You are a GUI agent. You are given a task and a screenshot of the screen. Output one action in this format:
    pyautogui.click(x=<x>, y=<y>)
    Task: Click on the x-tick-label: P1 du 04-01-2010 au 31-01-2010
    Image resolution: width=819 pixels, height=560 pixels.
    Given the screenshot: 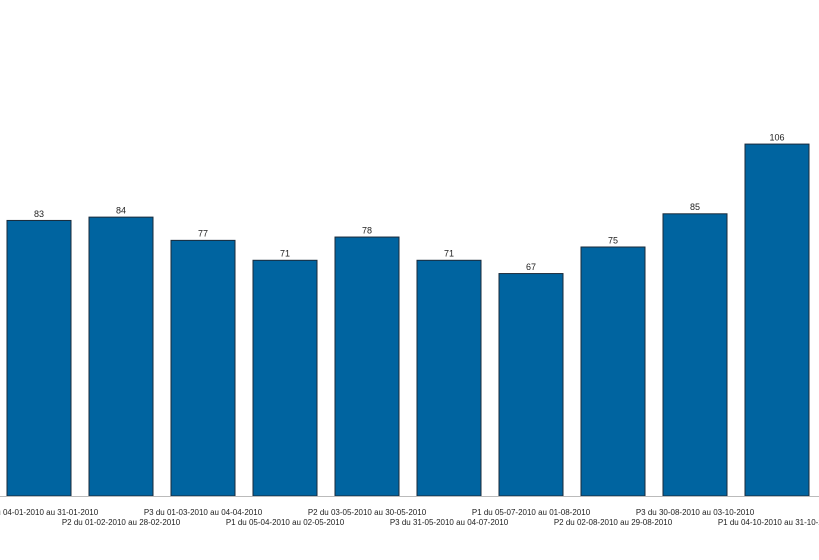 What is the action you would take?
    pyautogui.click(x=49, y=512)
    